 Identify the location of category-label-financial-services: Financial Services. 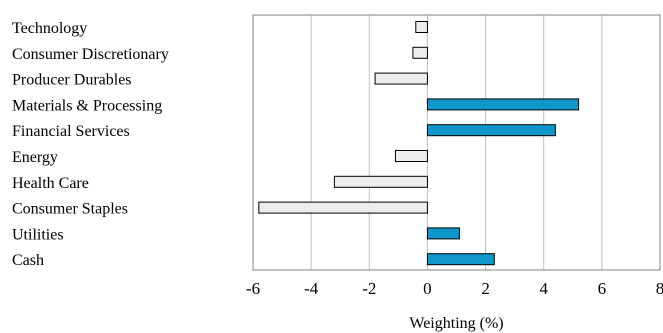
(71, 131).